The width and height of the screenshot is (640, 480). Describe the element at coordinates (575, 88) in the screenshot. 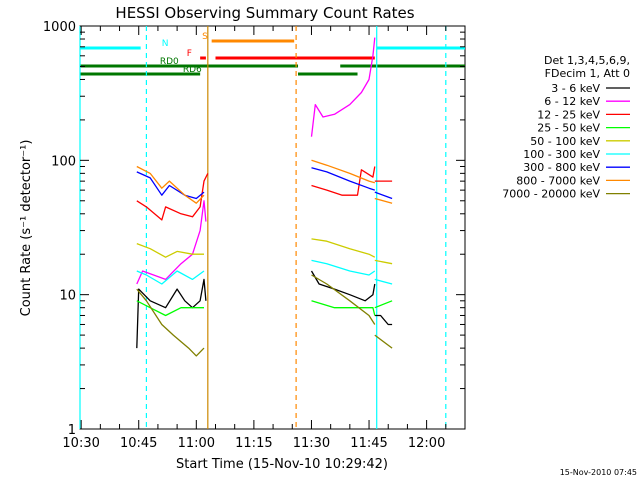

I see `legend-label: 3 - 6 keV` at that location.